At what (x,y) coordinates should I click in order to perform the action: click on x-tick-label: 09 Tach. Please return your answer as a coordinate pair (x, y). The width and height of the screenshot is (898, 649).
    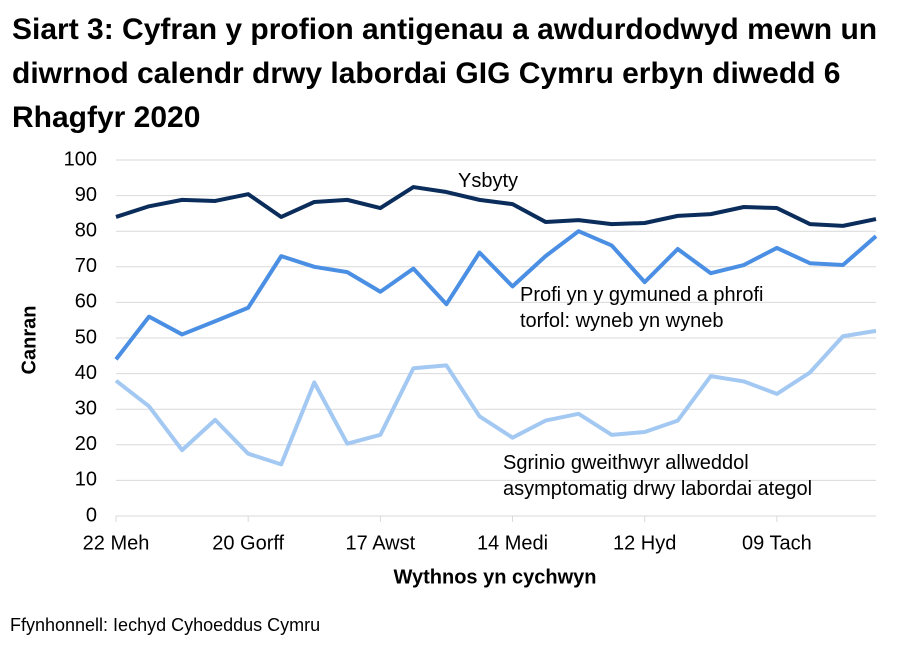
    Looking at the image, I should click on (777, 543).